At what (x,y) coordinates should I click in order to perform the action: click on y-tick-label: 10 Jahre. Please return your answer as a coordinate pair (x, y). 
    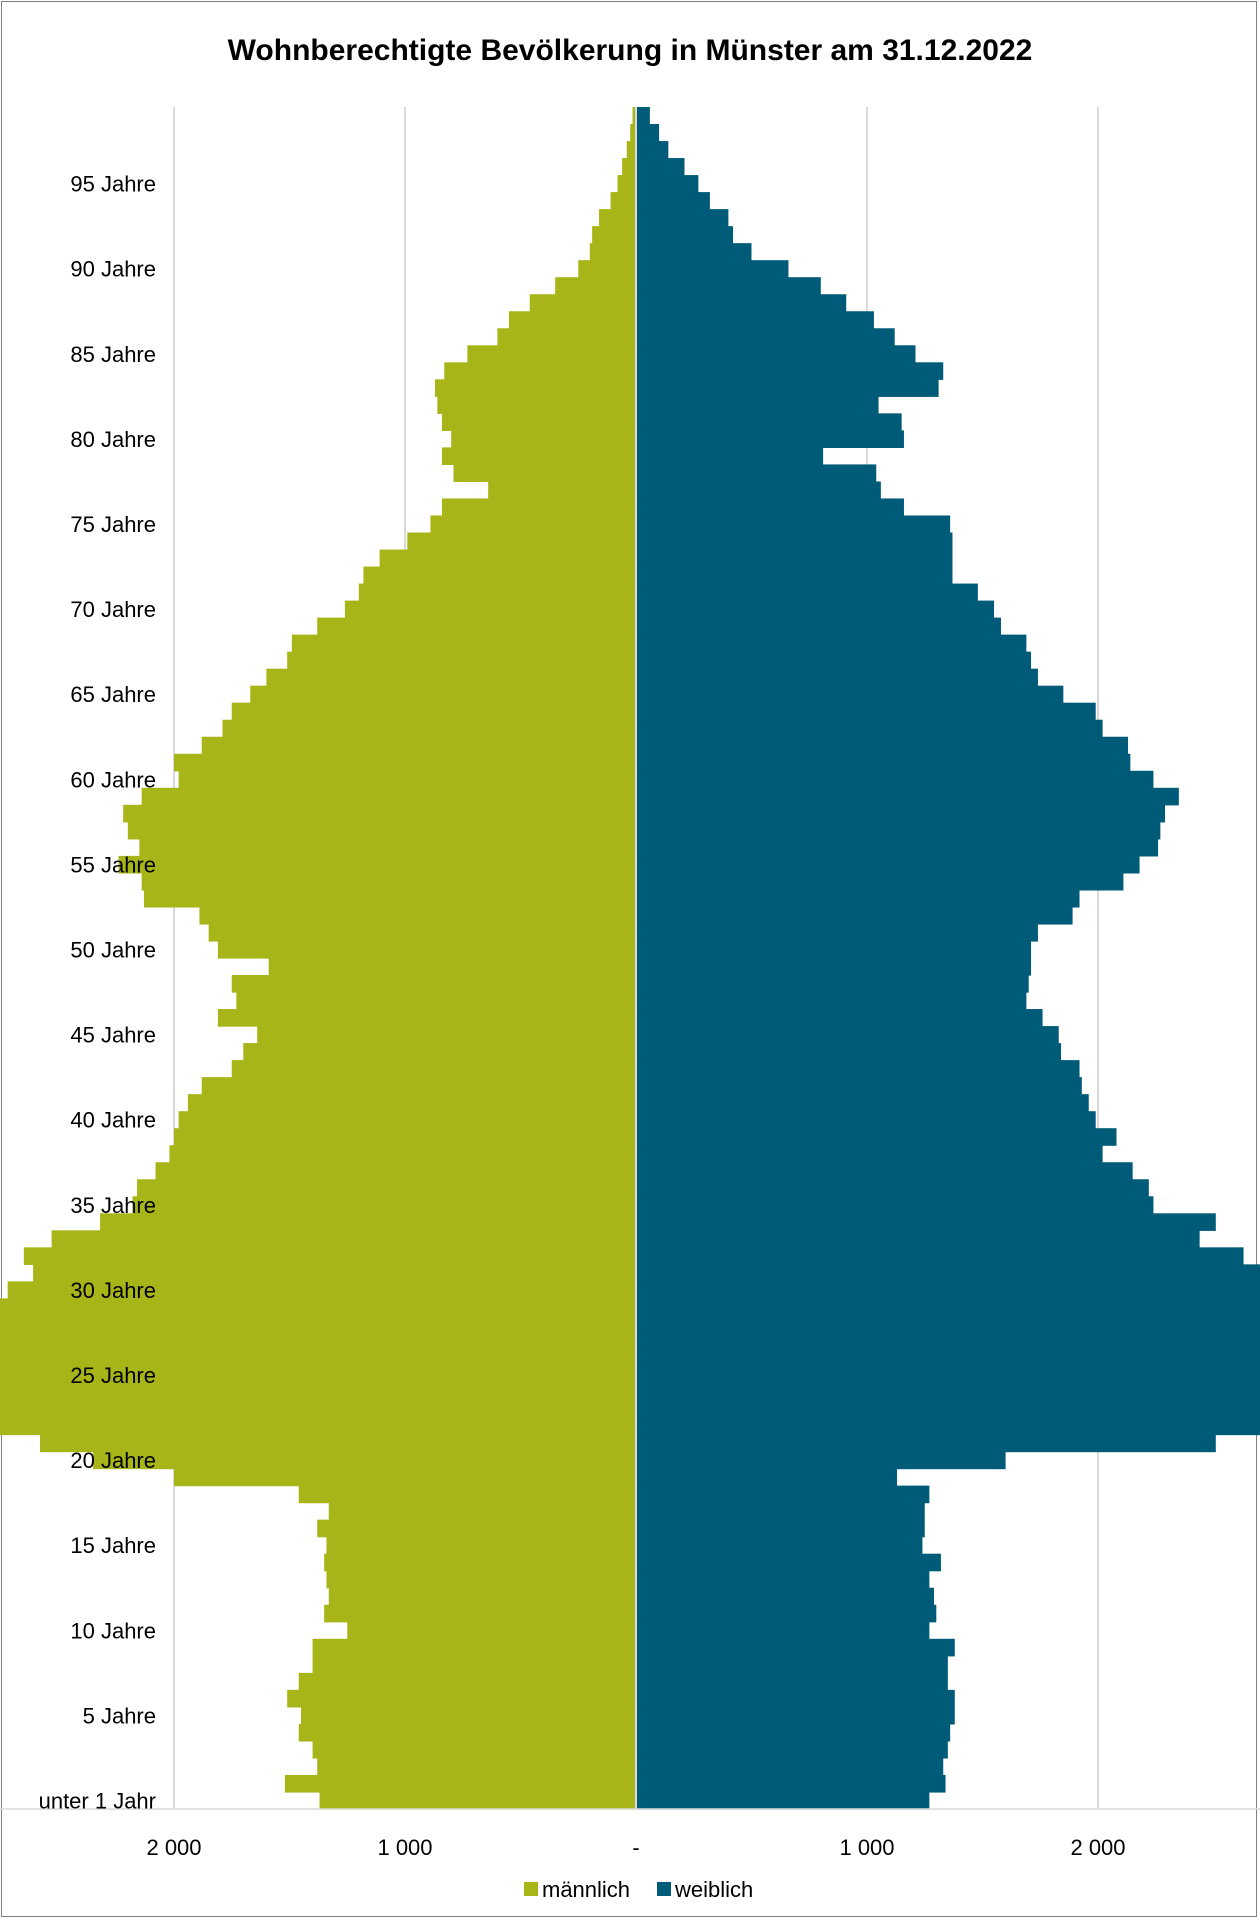
    Looking at the image, I should click on (113, 1630).